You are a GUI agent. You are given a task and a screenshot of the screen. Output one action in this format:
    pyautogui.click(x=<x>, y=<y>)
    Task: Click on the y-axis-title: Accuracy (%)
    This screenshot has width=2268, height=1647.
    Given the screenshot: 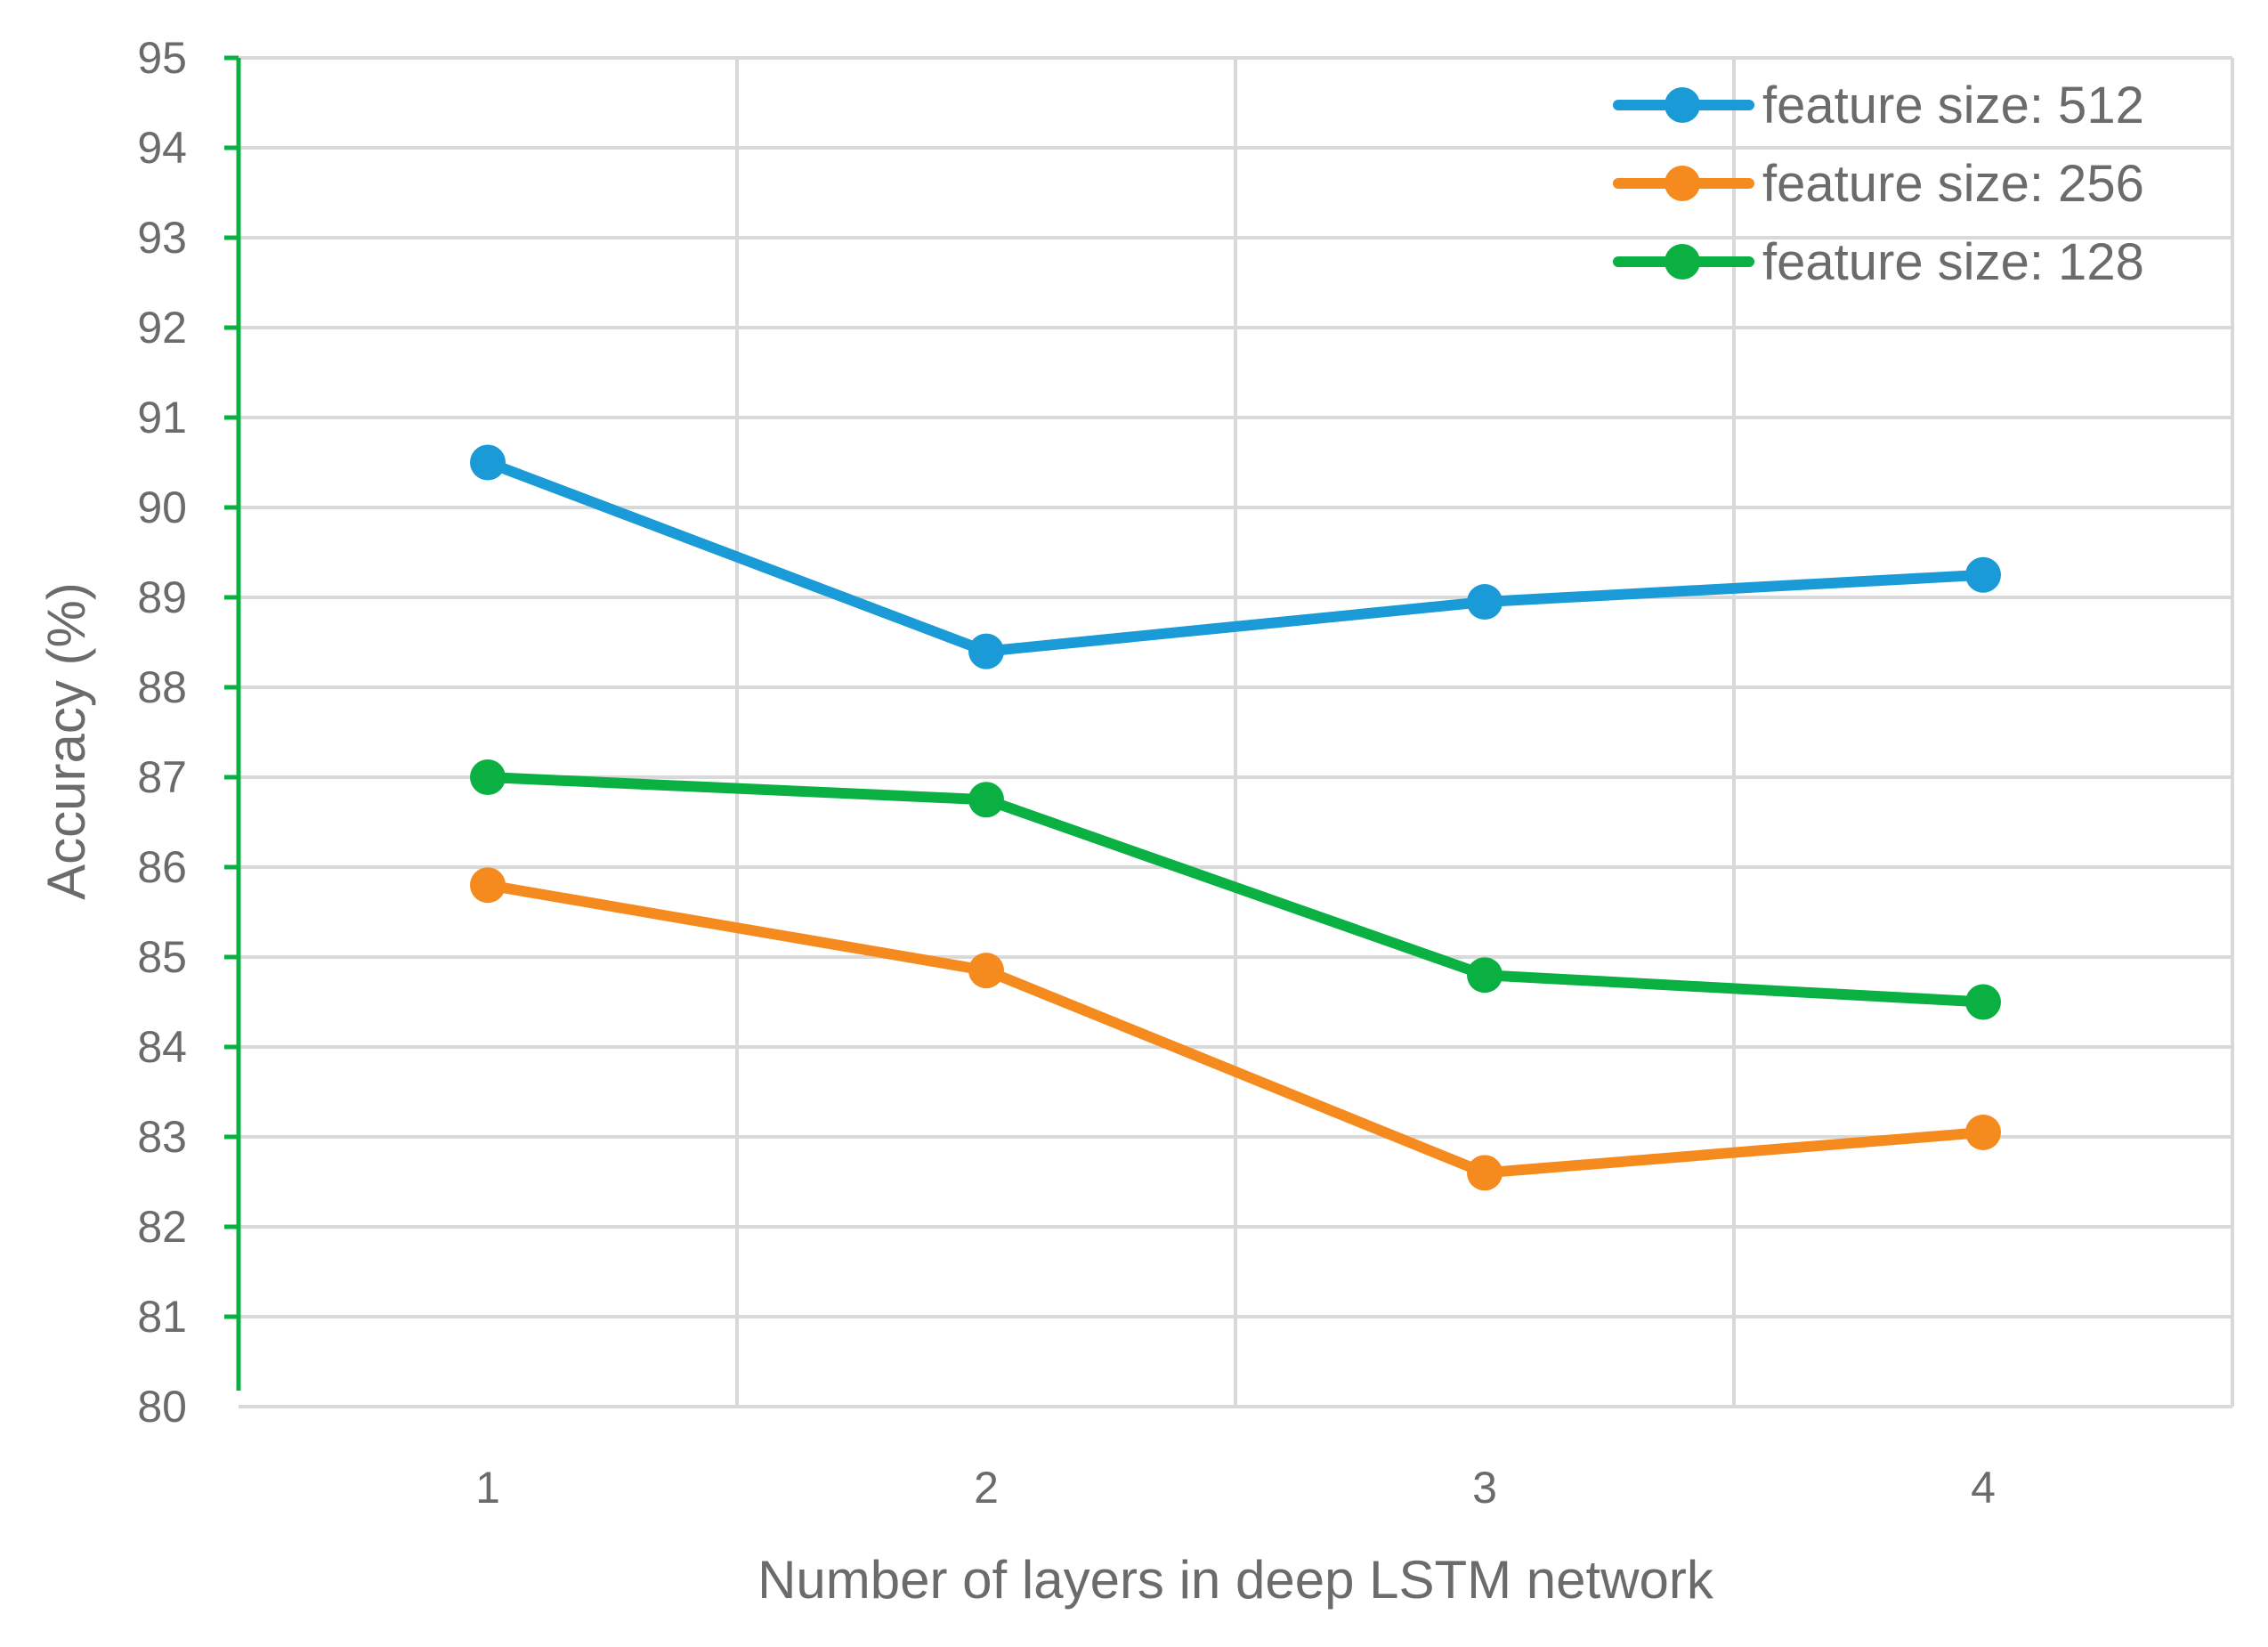 What is the action you would take?
    pyautogui.click(x=66, y=741)
    